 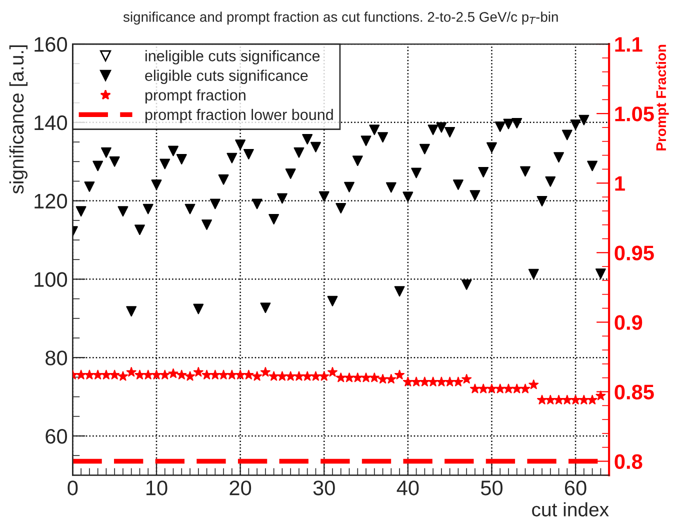 What do you see at coordinates (575, 488) in the screenshot?
I see `x-tick-label: 60` at bounding box center [575, 488].